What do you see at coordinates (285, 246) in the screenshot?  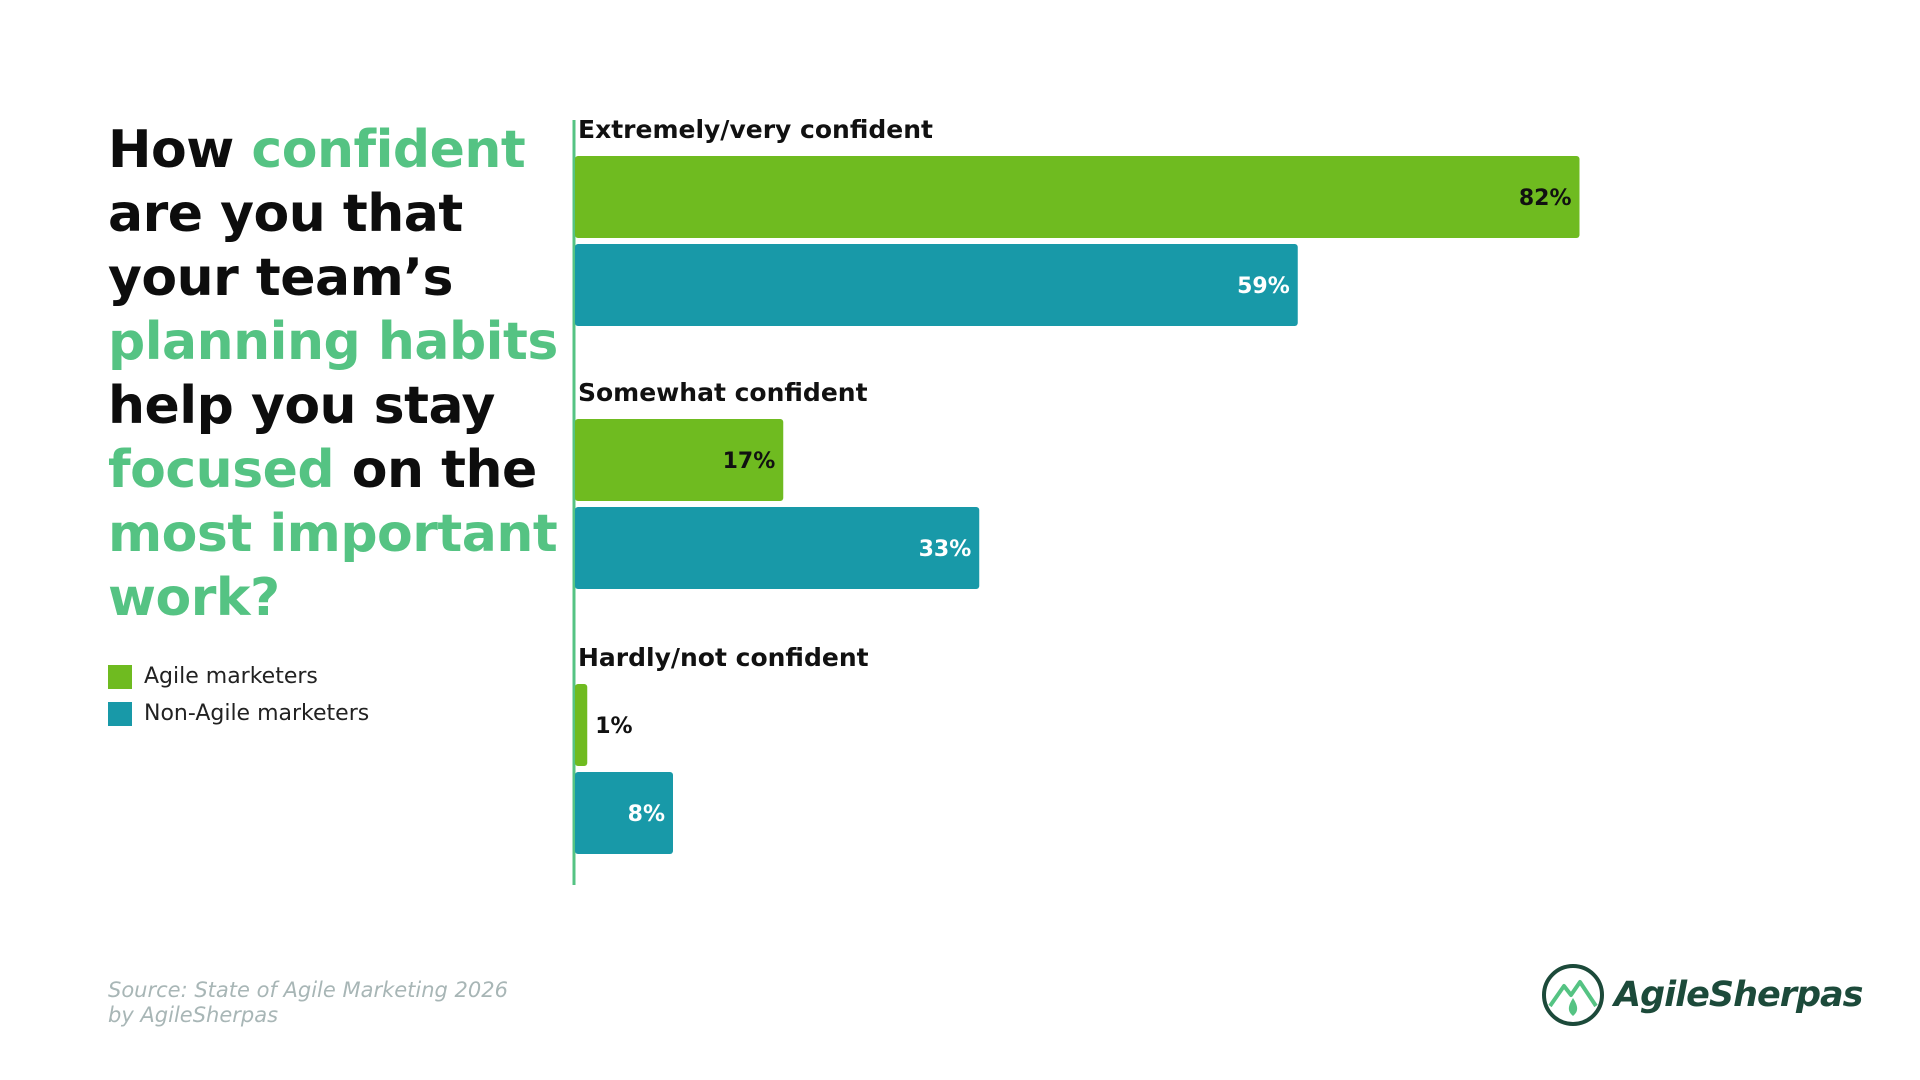 I see `title-text: are you that your team’s` at bounding box center [285, 246].